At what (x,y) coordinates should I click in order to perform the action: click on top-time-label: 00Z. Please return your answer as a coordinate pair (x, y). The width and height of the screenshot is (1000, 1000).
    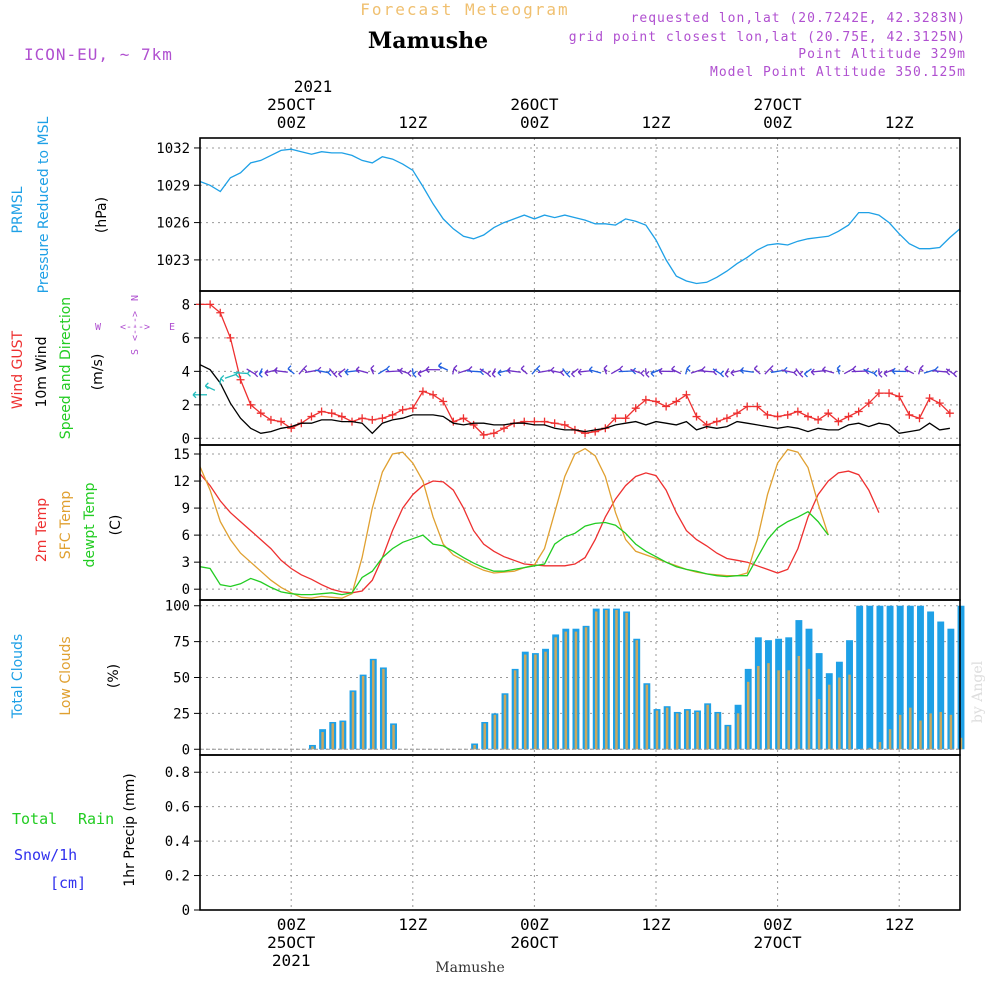
    Looking at the image, I should click on (291, 122).